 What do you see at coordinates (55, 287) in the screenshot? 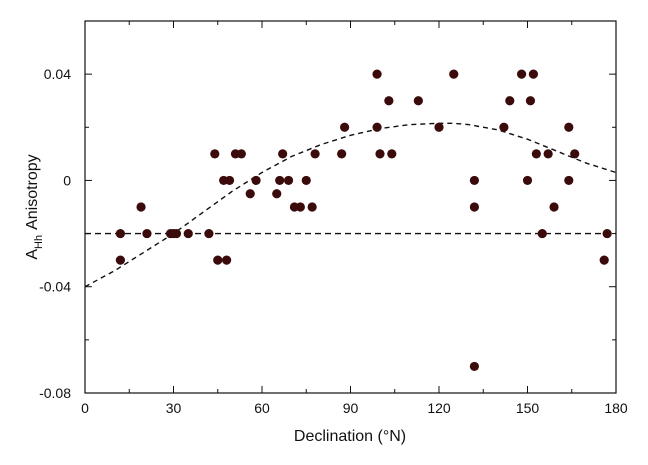
I see `y-tick-label: -0.04` at bounding box center [55, 287].